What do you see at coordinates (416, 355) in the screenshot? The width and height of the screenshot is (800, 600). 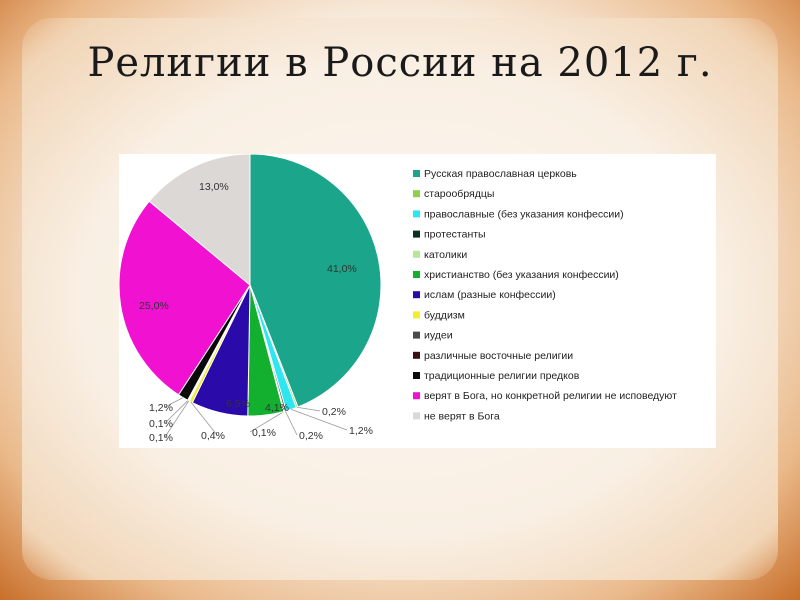 I see `legend-swatch-eastern-religions` at bounding box center [416, 355].